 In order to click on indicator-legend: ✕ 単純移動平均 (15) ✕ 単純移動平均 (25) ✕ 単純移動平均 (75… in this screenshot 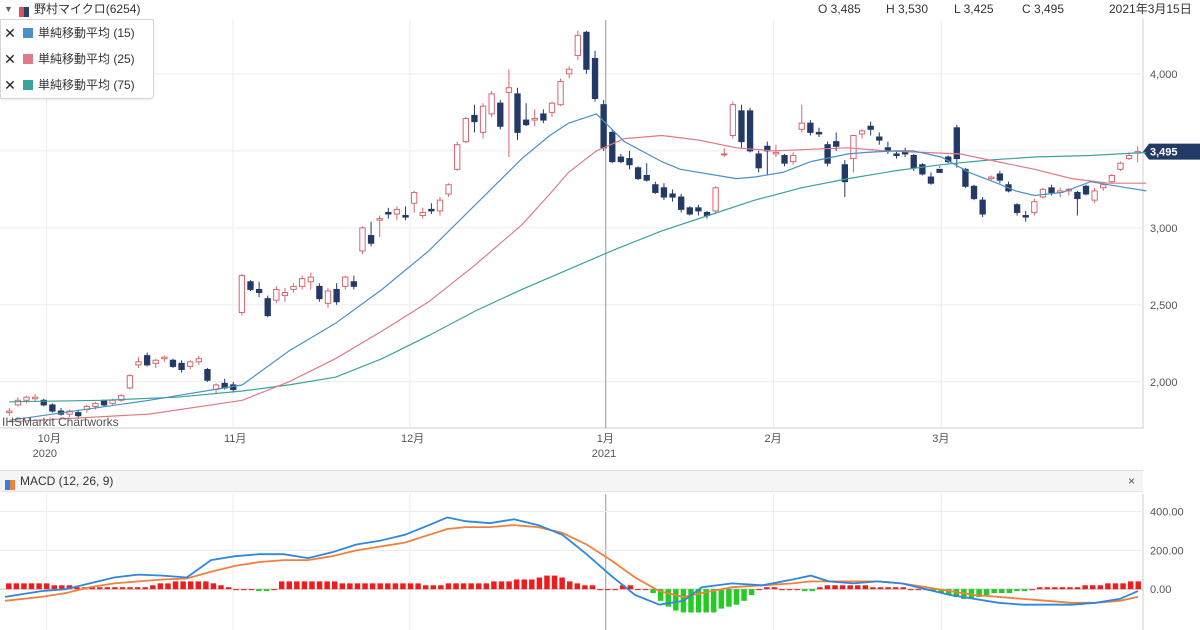, I will do `click(77, 59)`.